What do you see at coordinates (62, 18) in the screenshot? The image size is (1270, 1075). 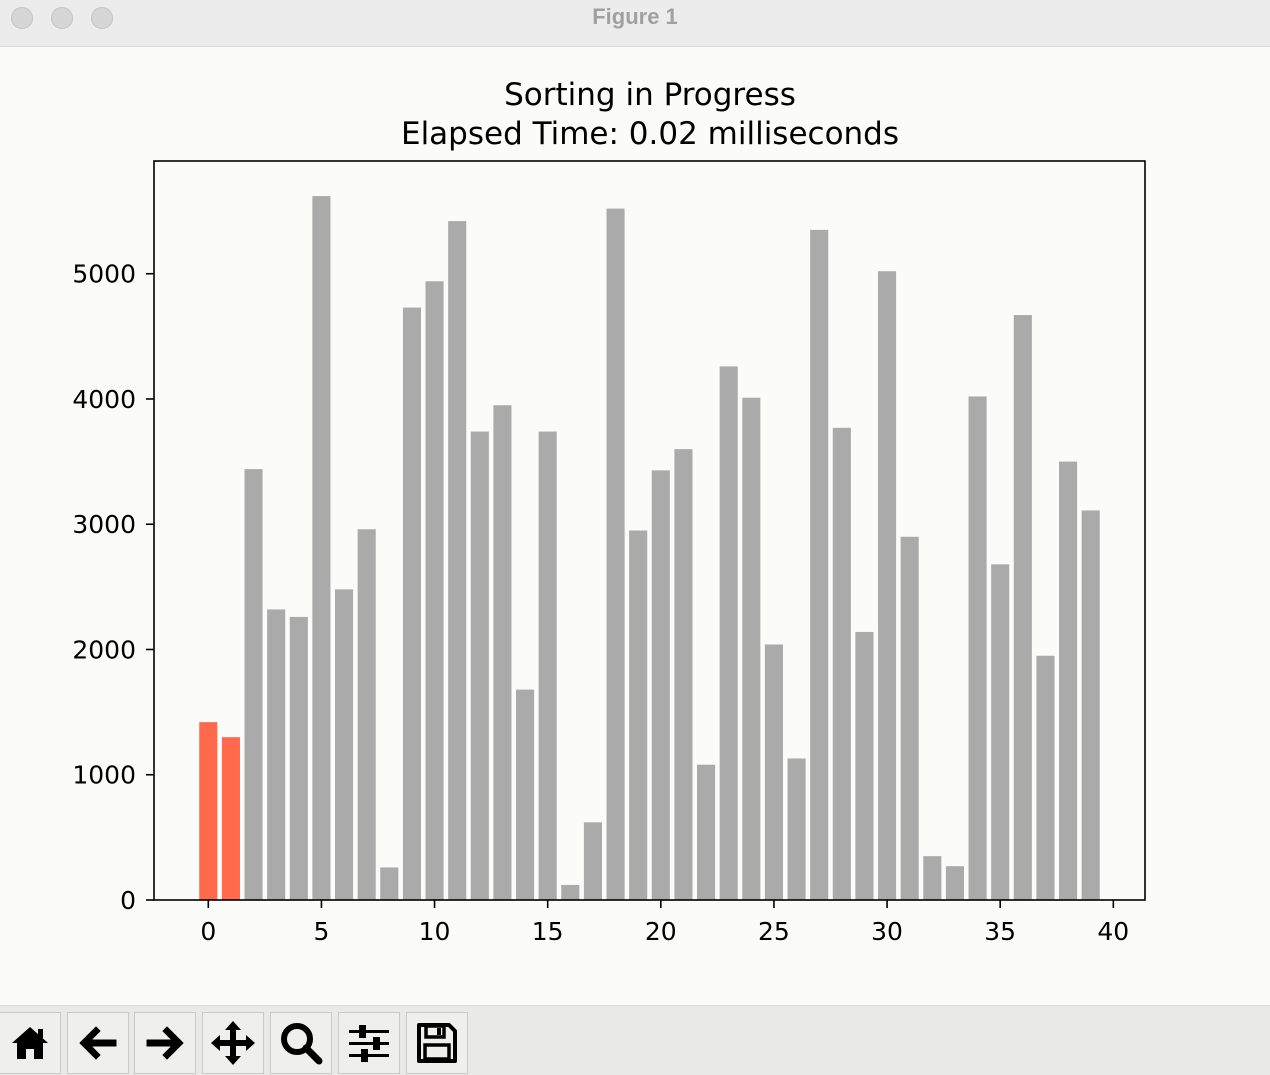 I see `minimize-window-button` at bounding box center [62, 18].